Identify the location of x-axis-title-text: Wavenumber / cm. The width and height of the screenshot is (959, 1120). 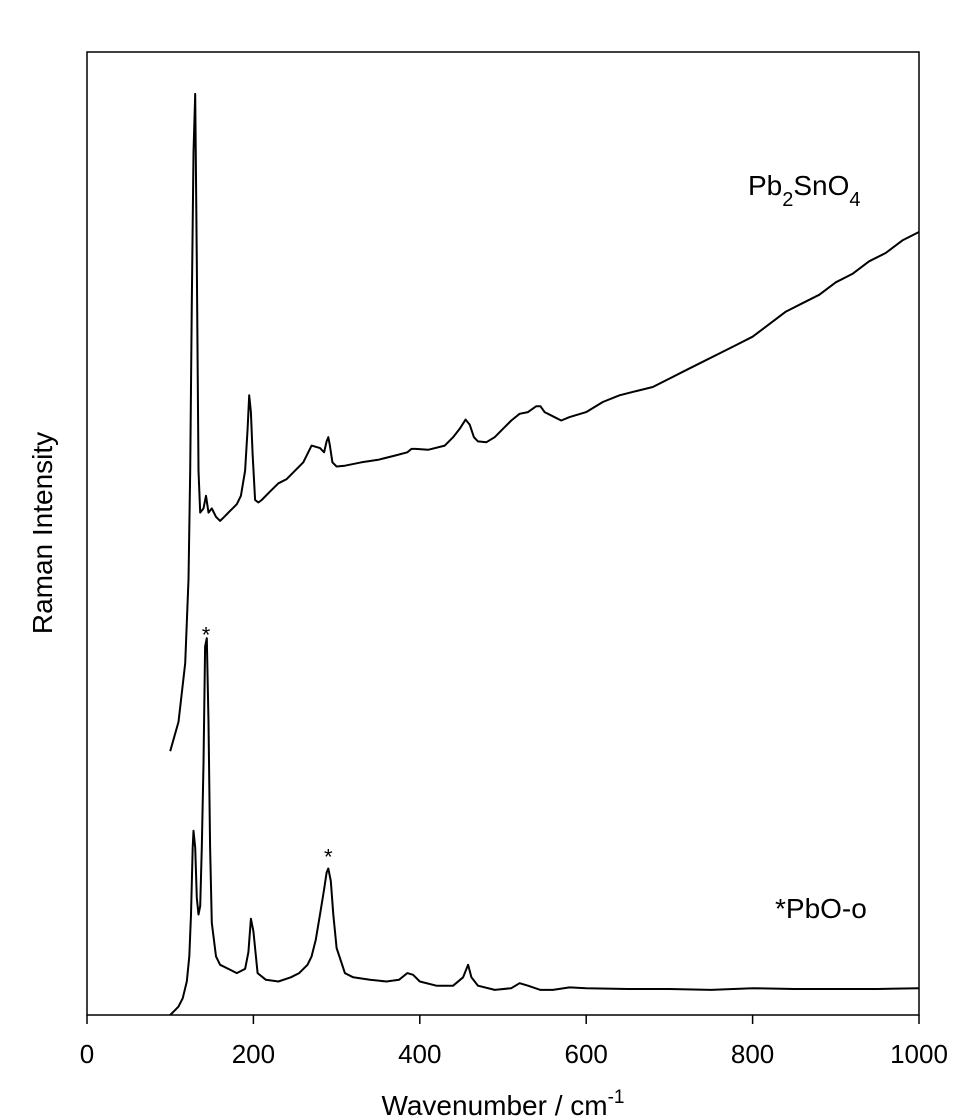
(494, 1105).